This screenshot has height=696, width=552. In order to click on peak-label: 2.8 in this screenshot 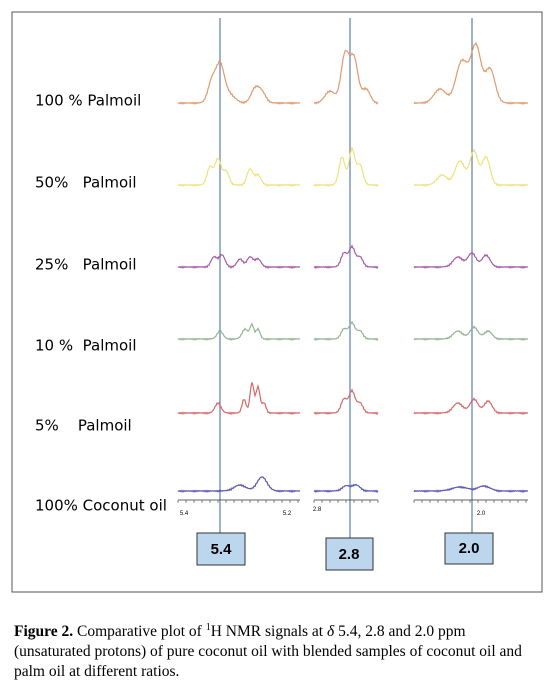, I will do `click(349, 554)`.